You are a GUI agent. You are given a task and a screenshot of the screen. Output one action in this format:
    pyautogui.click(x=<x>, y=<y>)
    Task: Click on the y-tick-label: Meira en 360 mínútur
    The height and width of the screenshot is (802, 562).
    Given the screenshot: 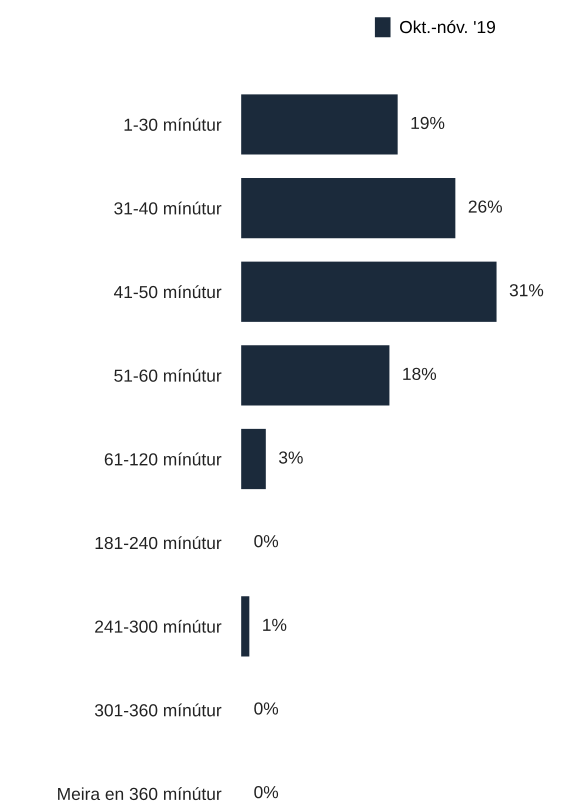 What is the action you would take?
    pyautogui.click(x=140, y=793)
    